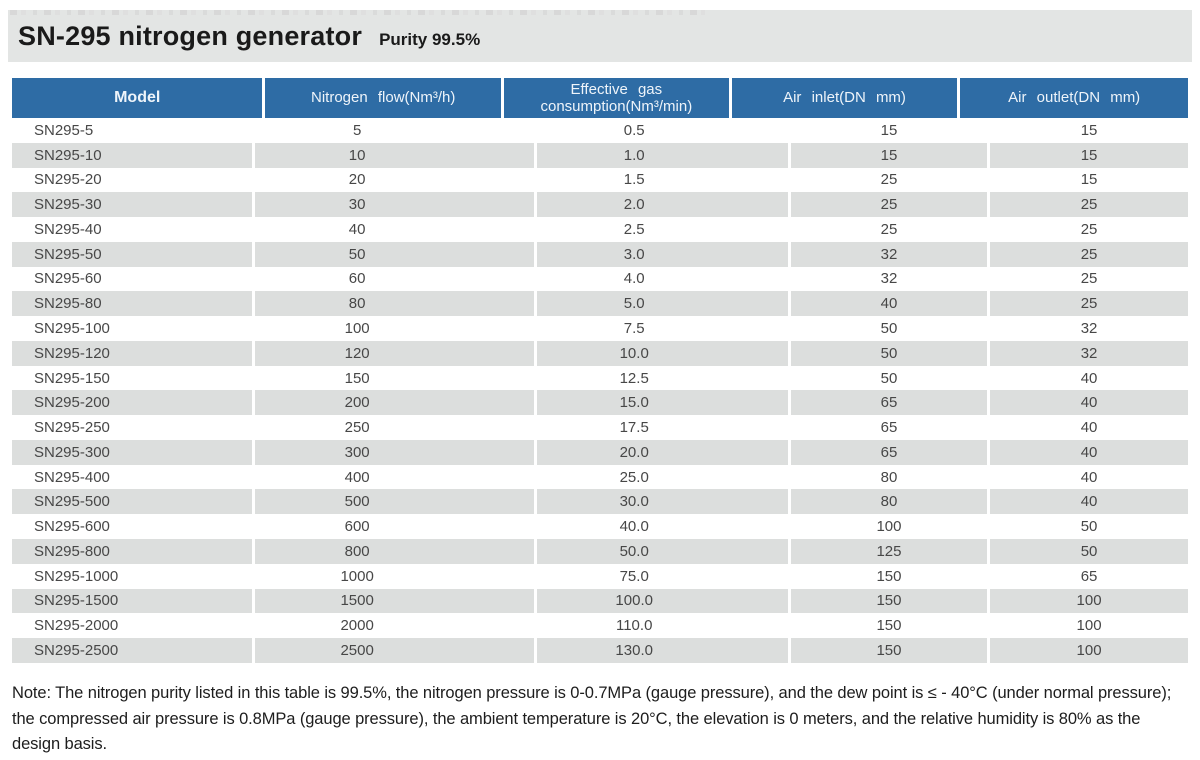 This screenshot has width=1200, height=760. What do you see at coordinates (634, 378) in the screenshot?
I see `value-cell: 12.5` at bounding box center [634, 378].